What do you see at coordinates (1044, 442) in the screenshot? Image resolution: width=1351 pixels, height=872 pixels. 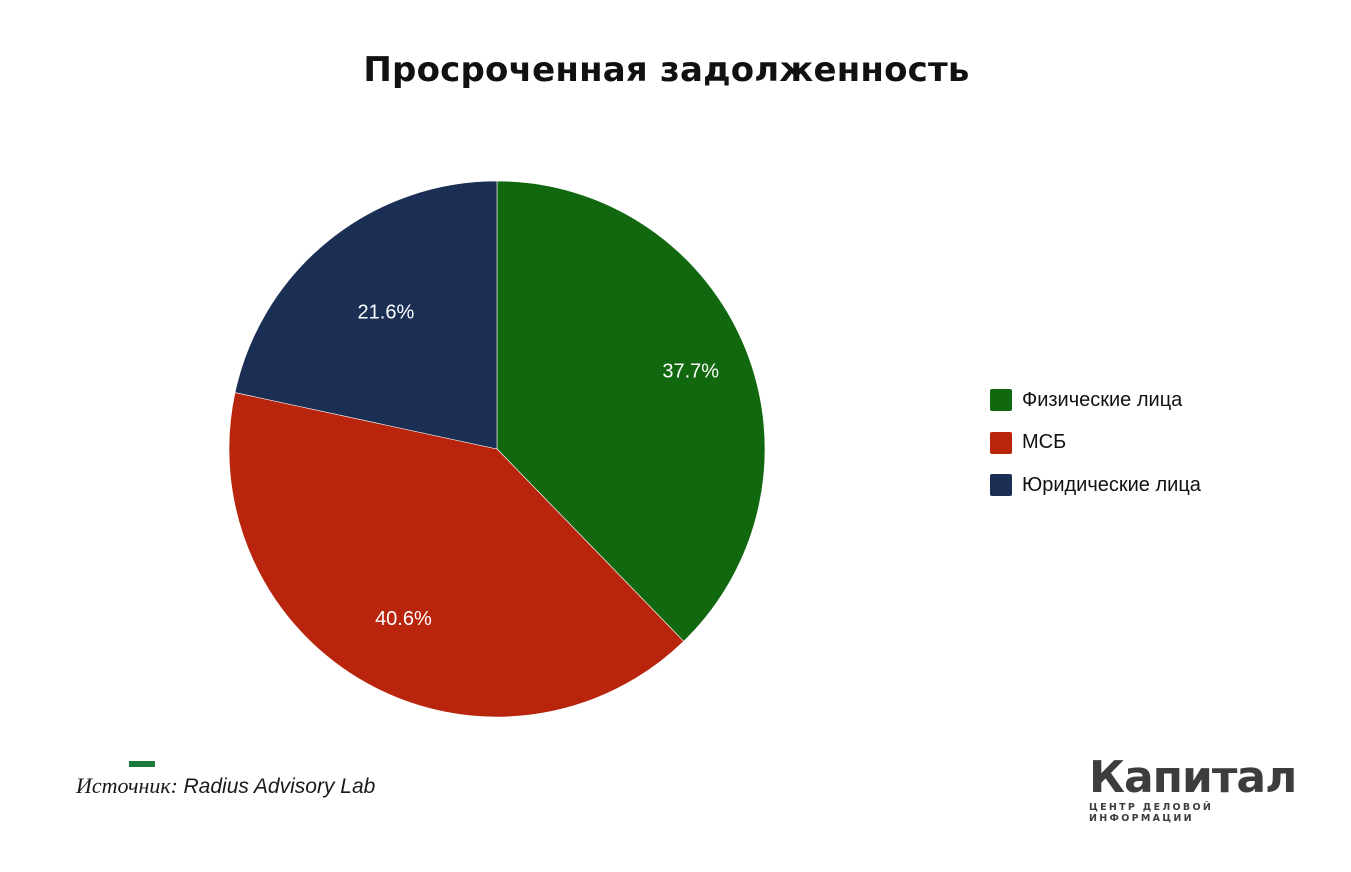 I see `legend-label: МСБ` at bounding box center [1044, 442].